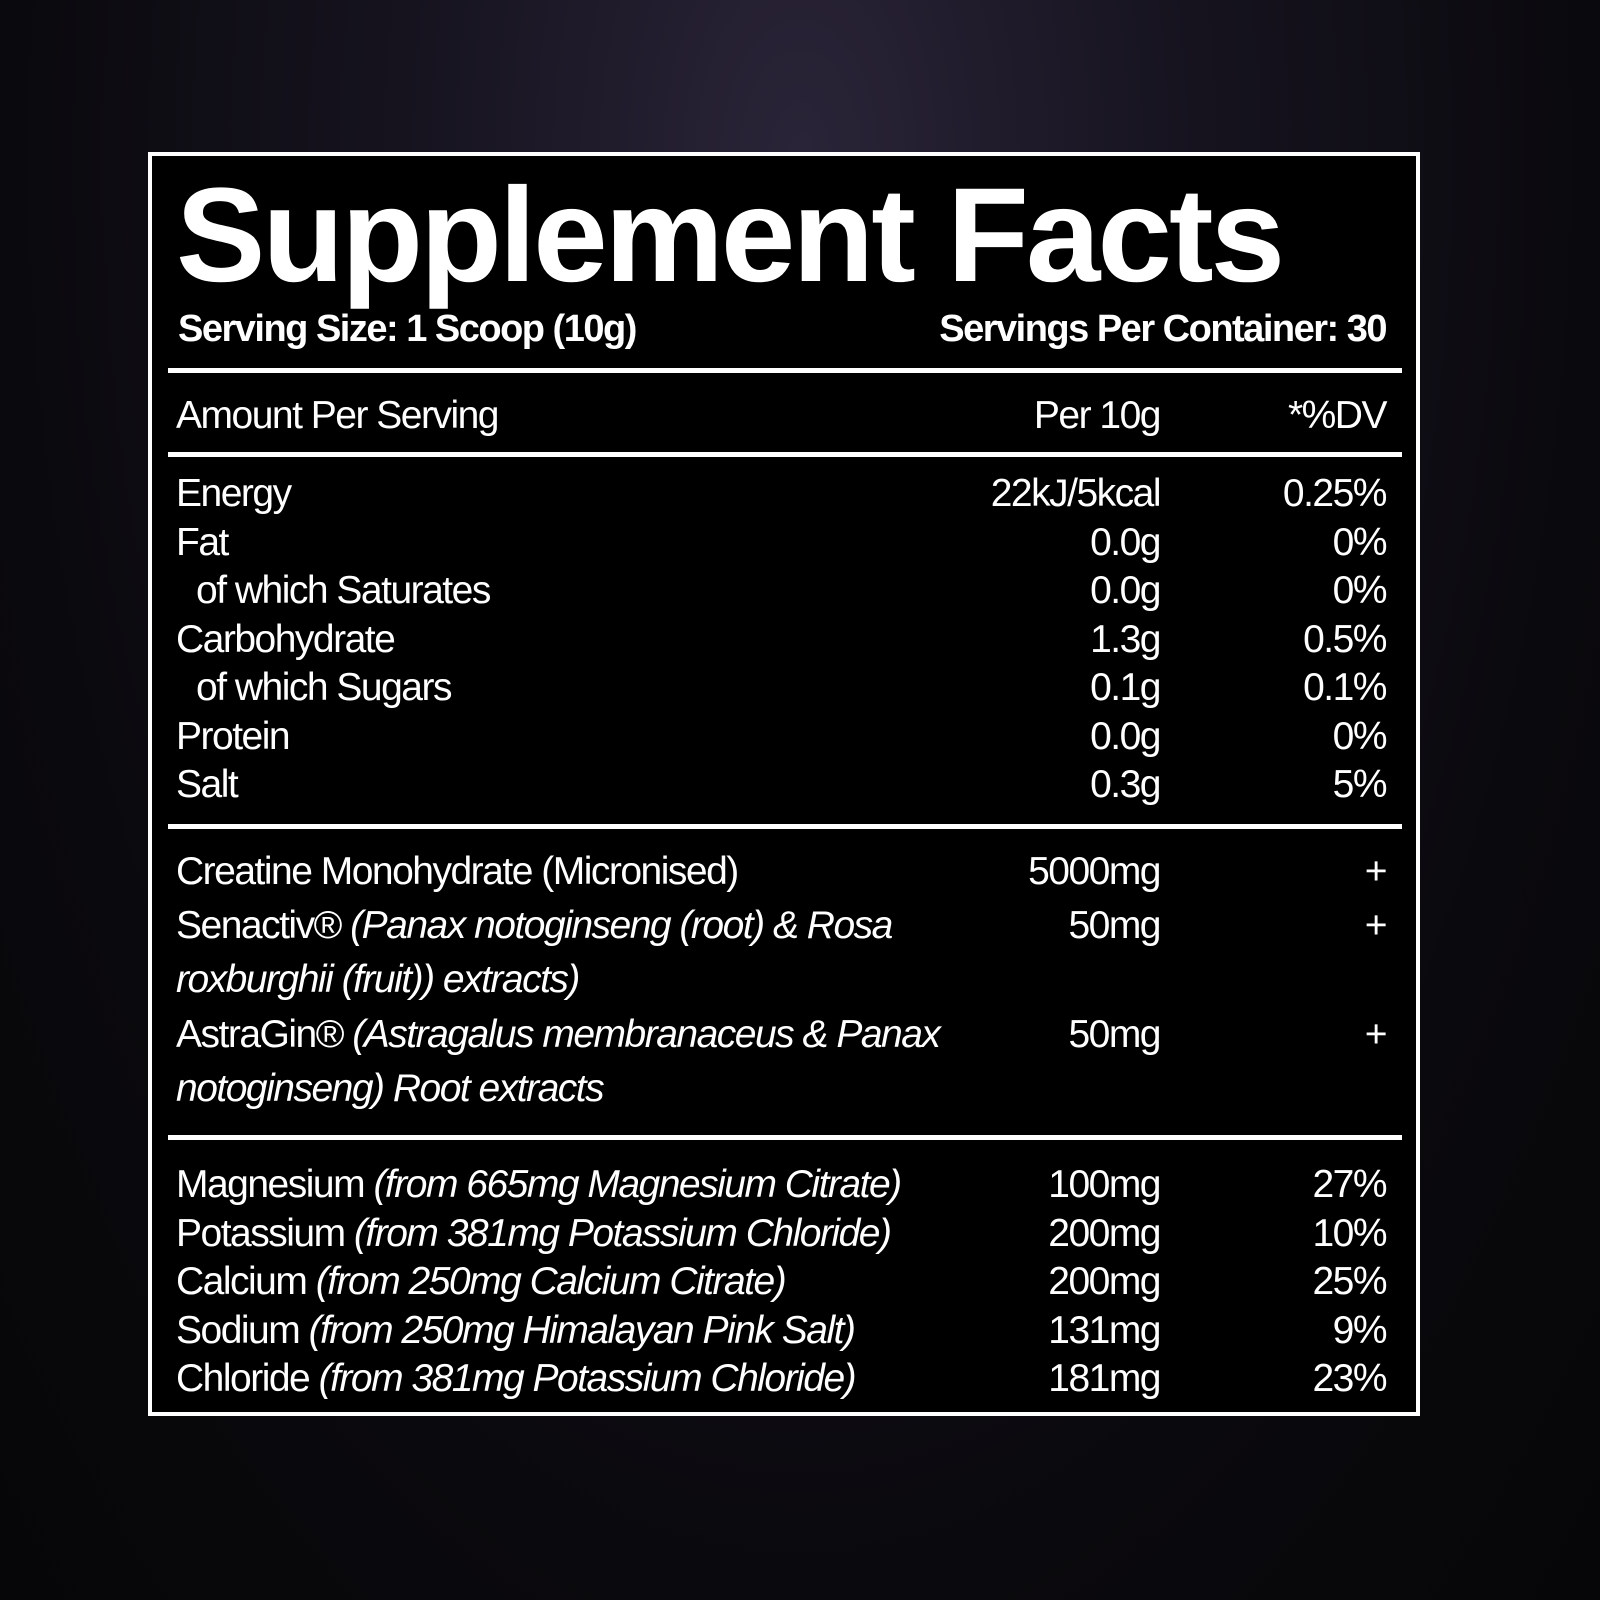 Image resolution: width=1600 pixels, height=1600 pixels. I want to click on ingredient-detail-continued: roxburghii (fruit)) extracts), so click(378, 980).